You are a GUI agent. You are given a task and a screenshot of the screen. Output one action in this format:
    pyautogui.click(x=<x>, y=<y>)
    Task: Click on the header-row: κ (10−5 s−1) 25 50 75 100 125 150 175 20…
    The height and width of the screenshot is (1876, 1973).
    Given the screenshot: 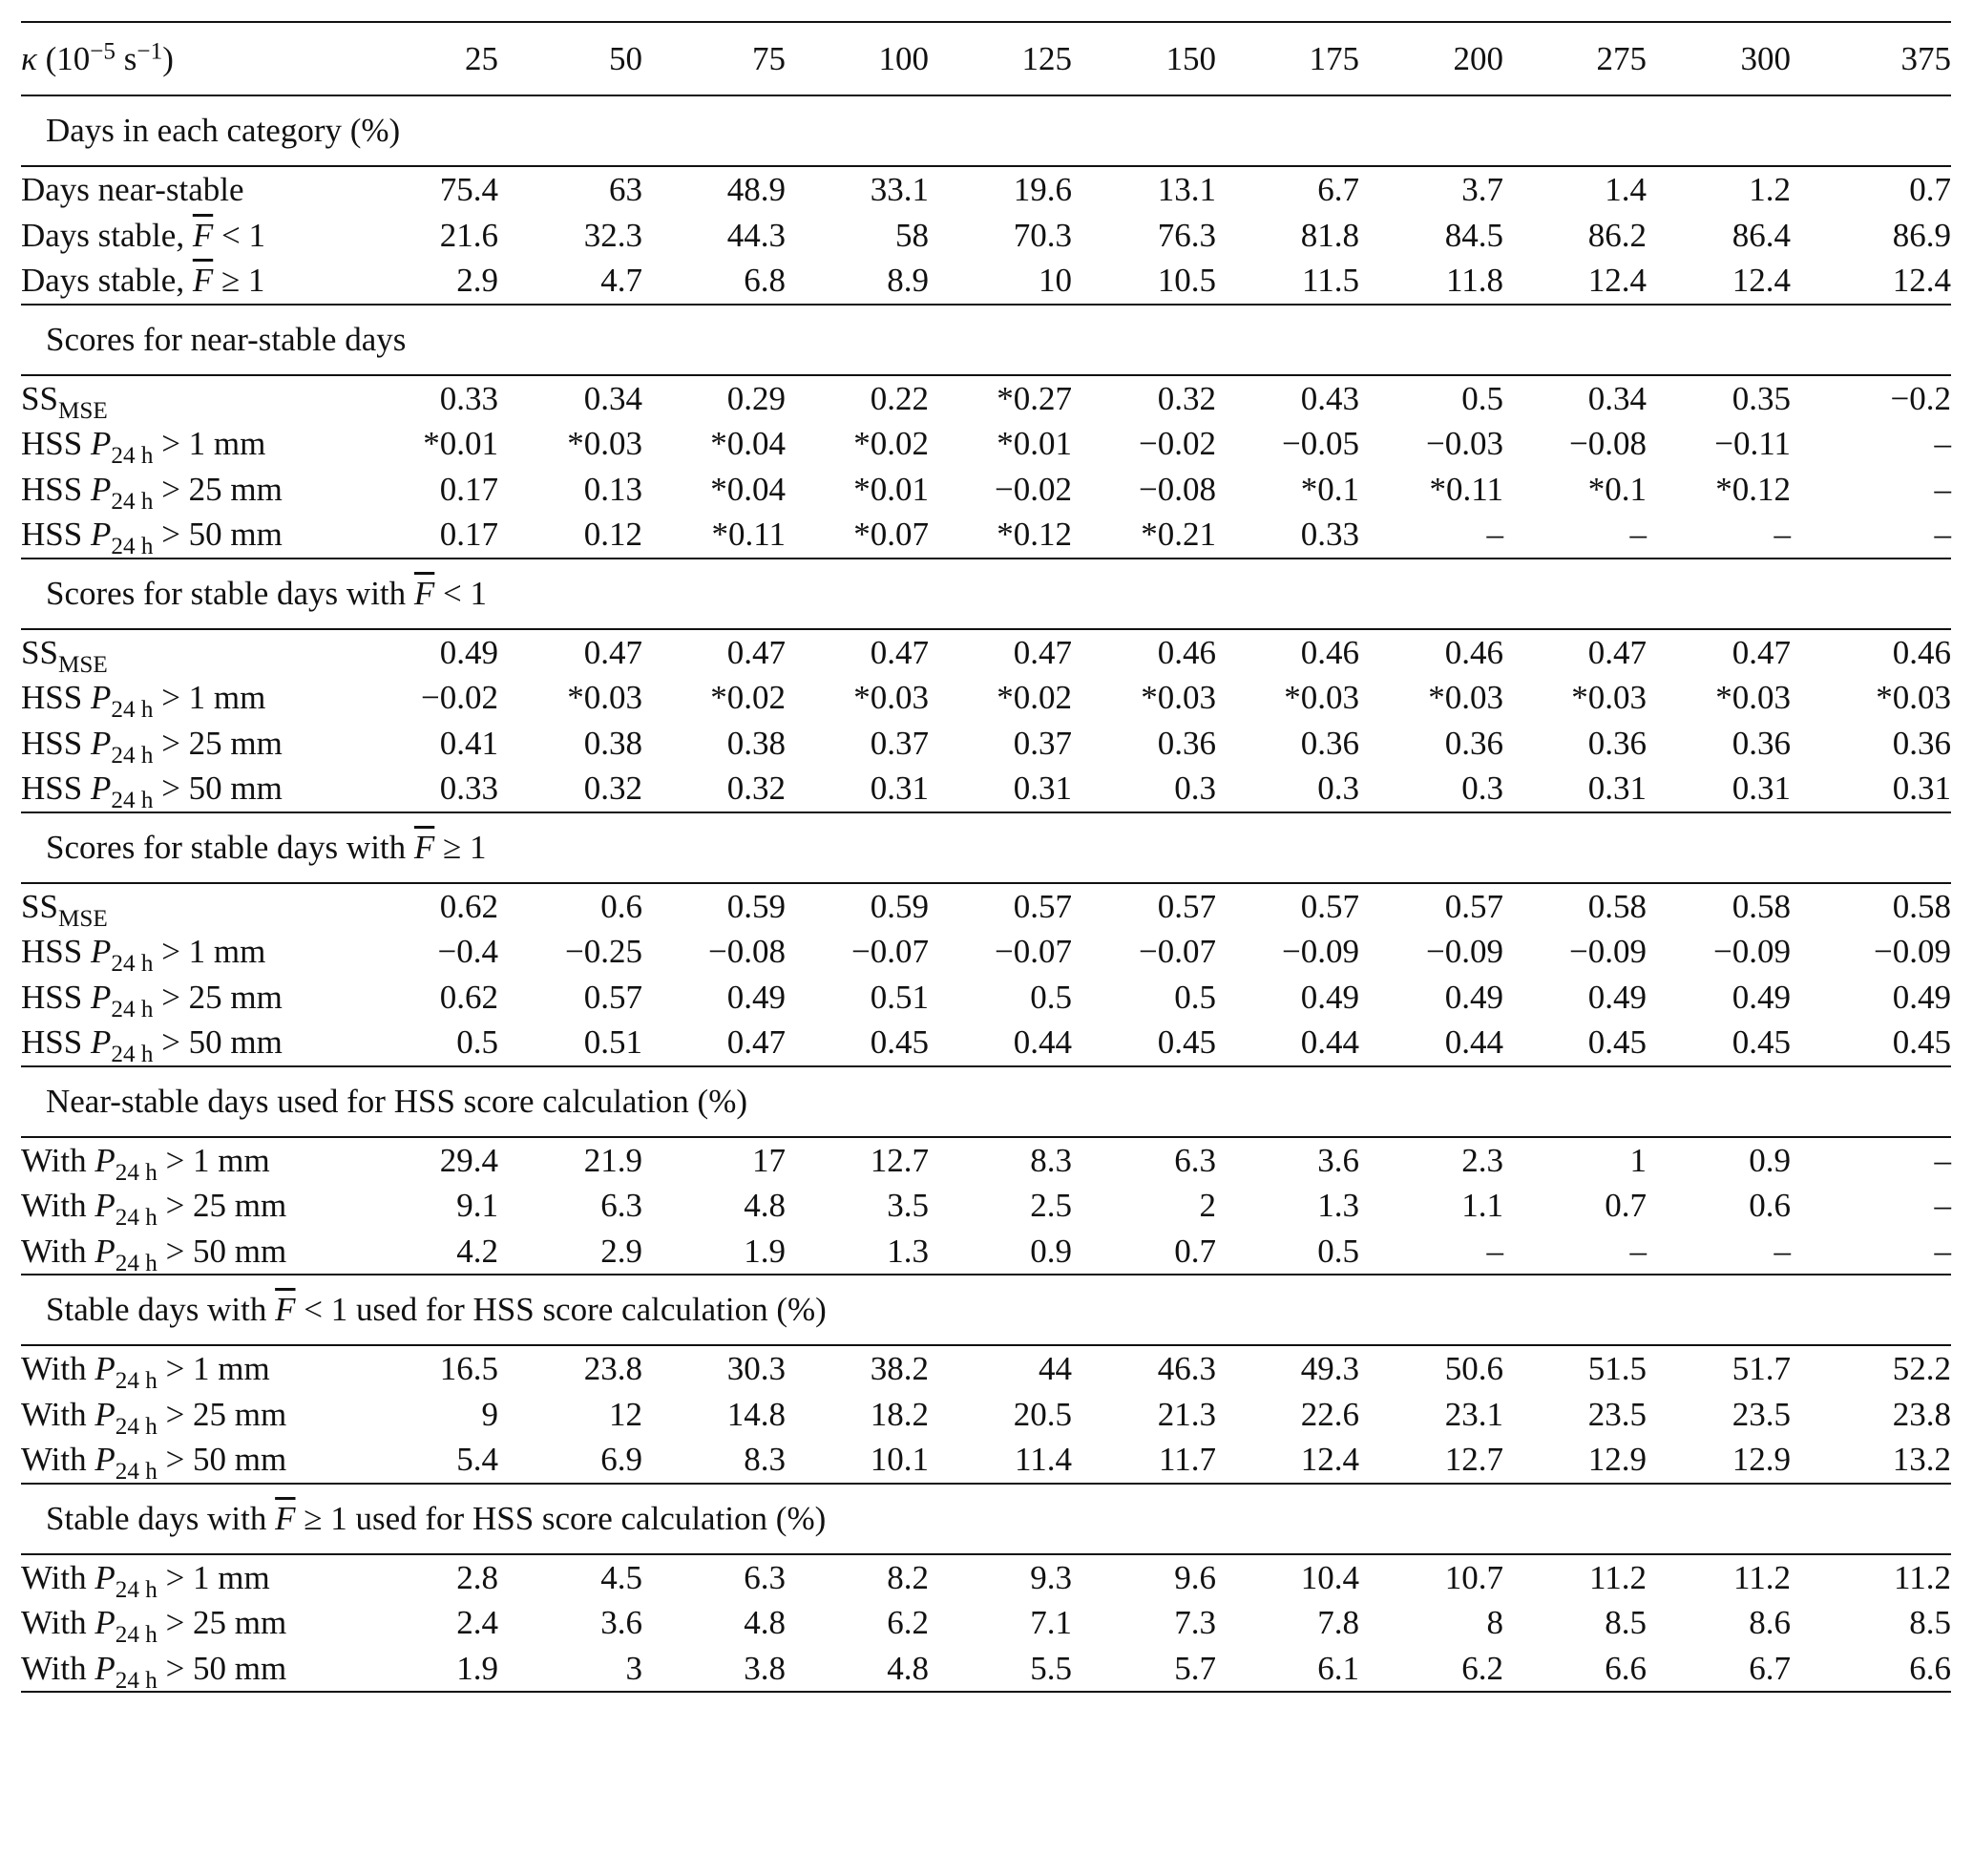 What is the action you would take?
    pyautogui.click(x=986, y=58)
    